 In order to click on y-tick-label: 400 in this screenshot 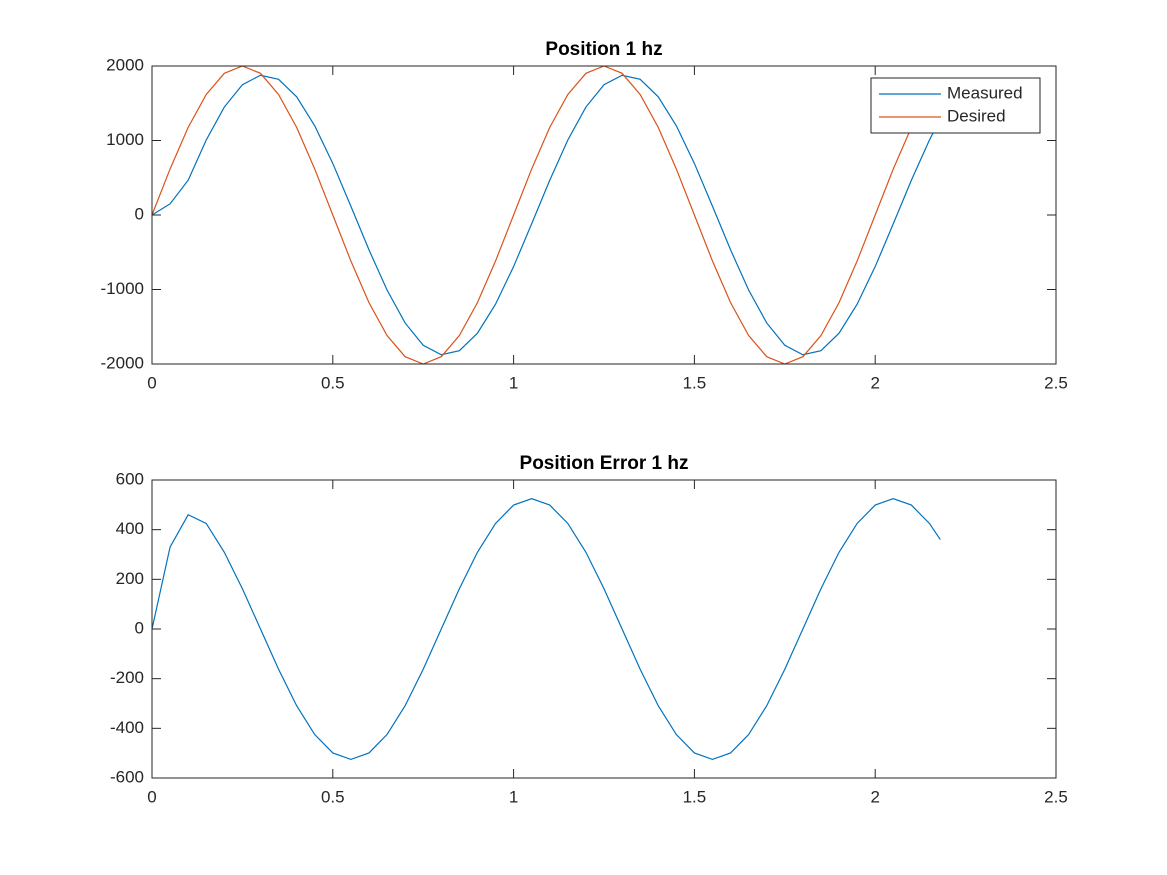, I will do `click(130, 528)`.